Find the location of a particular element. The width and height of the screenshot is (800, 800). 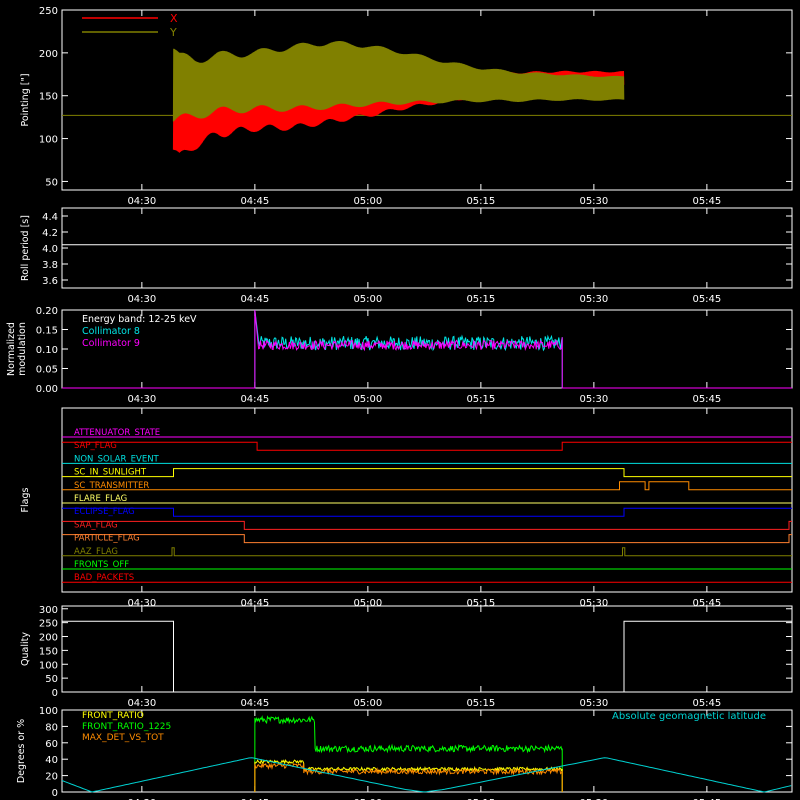

flag-label: NON_SOLAR_EVENT is located at coordinates (117, 459).